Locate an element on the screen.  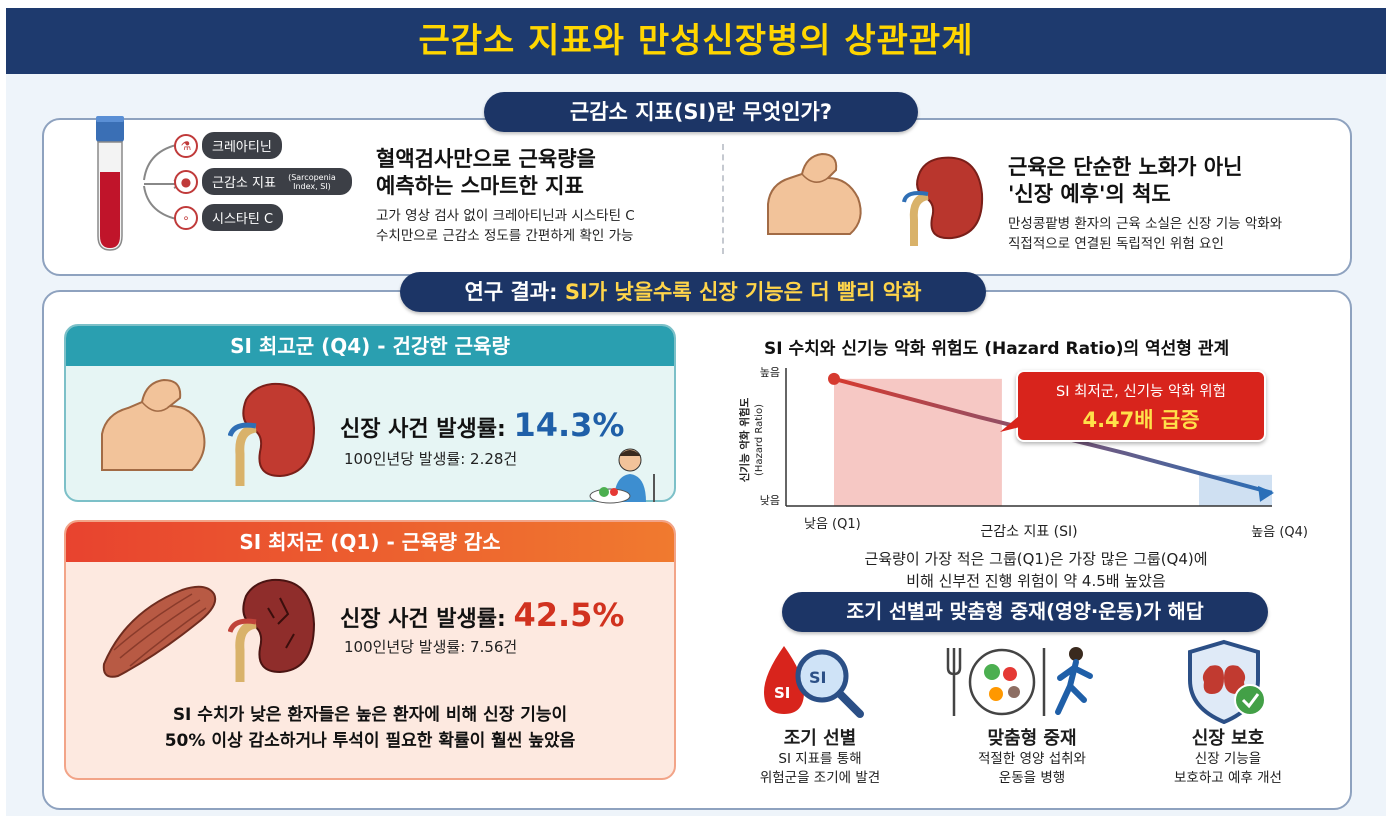
right-heading-1: 근육은 단순한 노화가 아닌 is located at coordinates (1125, 167).